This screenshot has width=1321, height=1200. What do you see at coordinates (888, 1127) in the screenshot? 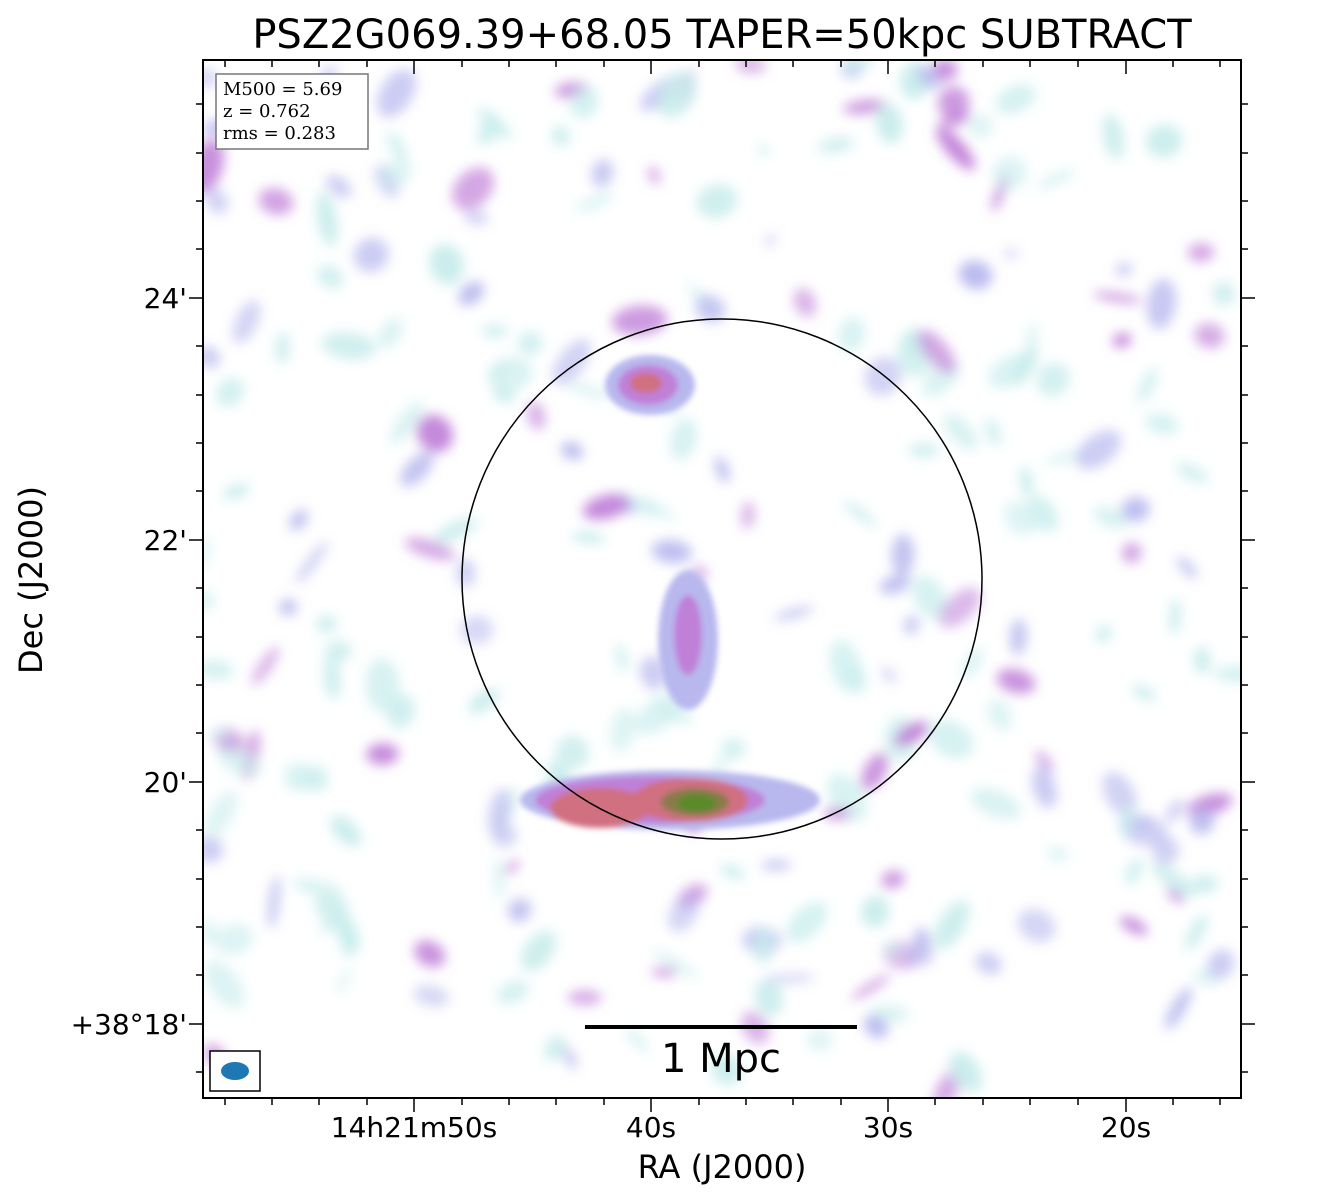
I see `ra-tick-label: 30s` at bounding box center [888, 1127].